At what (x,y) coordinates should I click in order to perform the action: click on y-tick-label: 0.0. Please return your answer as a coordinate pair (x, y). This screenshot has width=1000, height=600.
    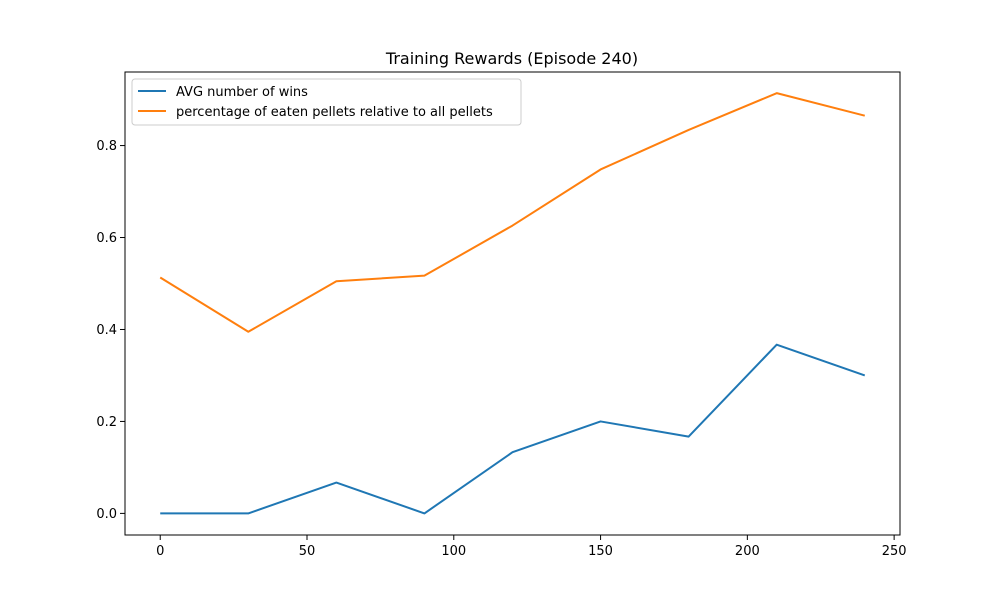
    Looking at the image, I should click on (106, 514).